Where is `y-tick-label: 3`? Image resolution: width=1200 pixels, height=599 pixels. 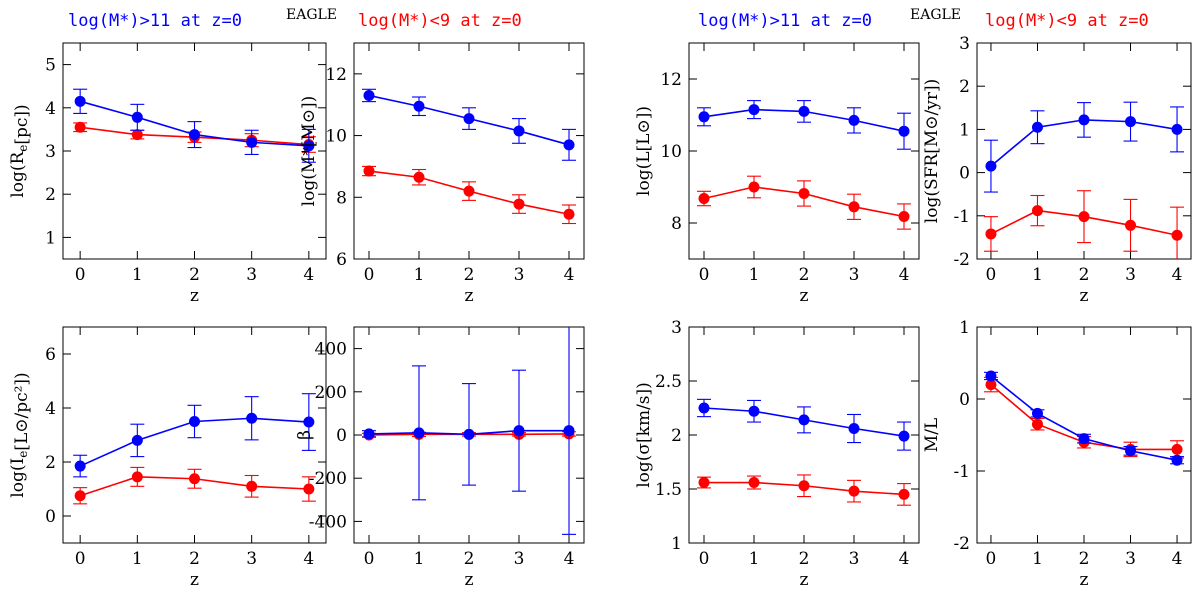 y-tick-label: 3 is located at coordinates (676, 328).